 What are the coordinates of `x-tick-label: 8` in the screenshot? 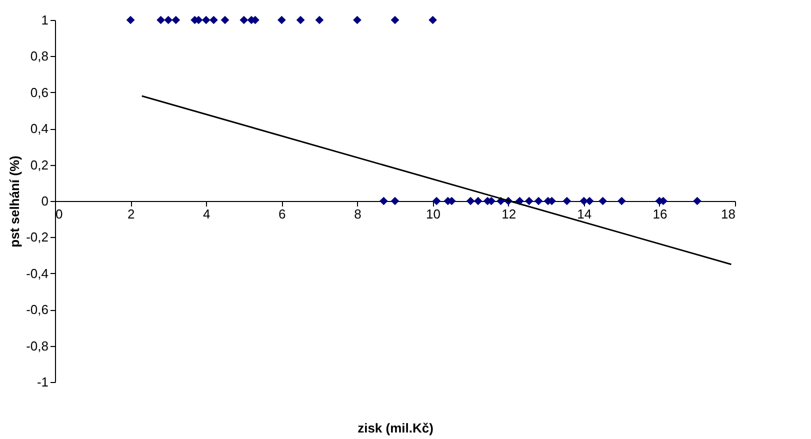 It's located at (358, 214).